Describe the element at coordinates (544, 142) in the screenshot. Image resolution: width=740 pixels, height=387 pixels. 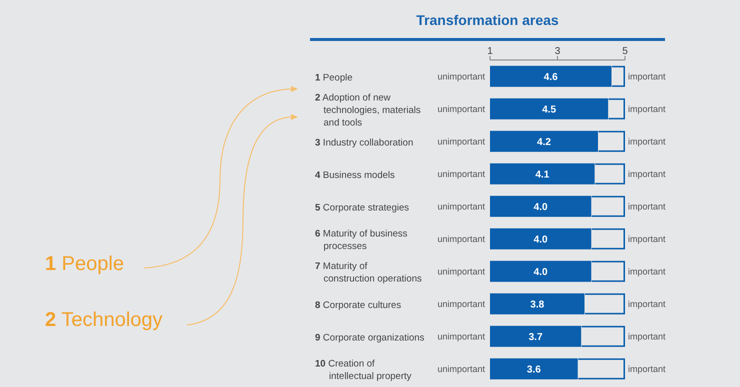
I see `text: 4.2` at that location.